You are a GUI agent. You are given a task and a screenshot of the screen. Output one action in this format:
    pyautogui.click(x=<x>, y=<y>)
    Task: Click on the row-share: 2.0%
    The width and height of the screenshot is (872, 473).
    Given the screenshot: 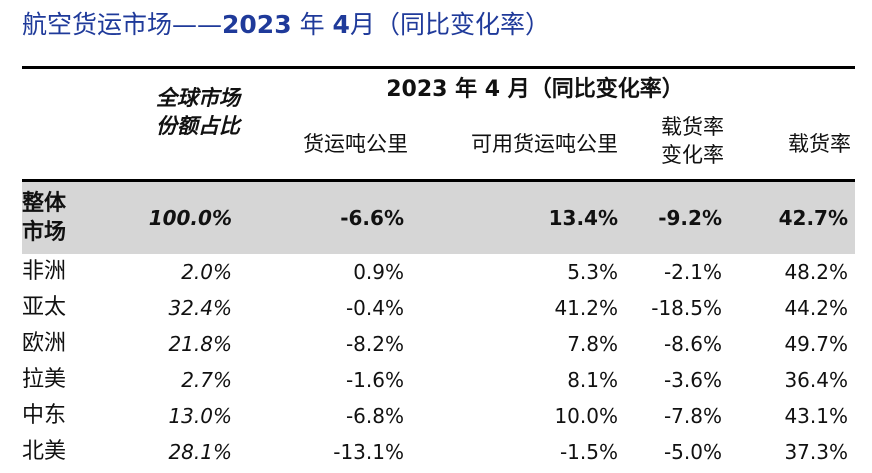 What is the action you would take?
    pyautogui.click(x=206, y=272)
    